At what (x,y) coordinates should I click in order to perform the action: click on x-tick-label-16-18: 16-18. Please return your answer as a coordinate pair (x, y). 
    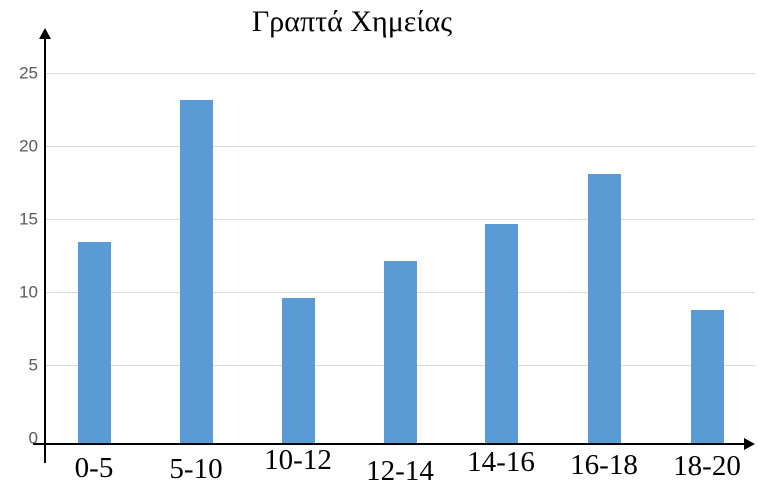
    Looking at the image, I should click on (604, 465).